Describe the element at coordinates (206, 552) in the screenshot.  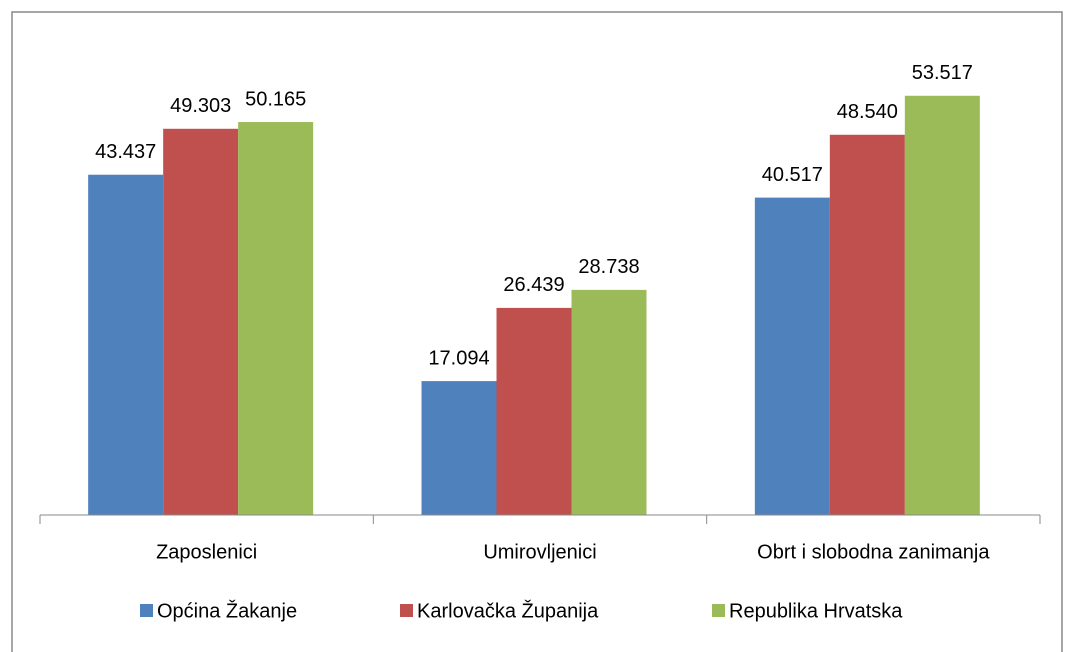
I see `x-tick-label: Zaposlenici` at that location.